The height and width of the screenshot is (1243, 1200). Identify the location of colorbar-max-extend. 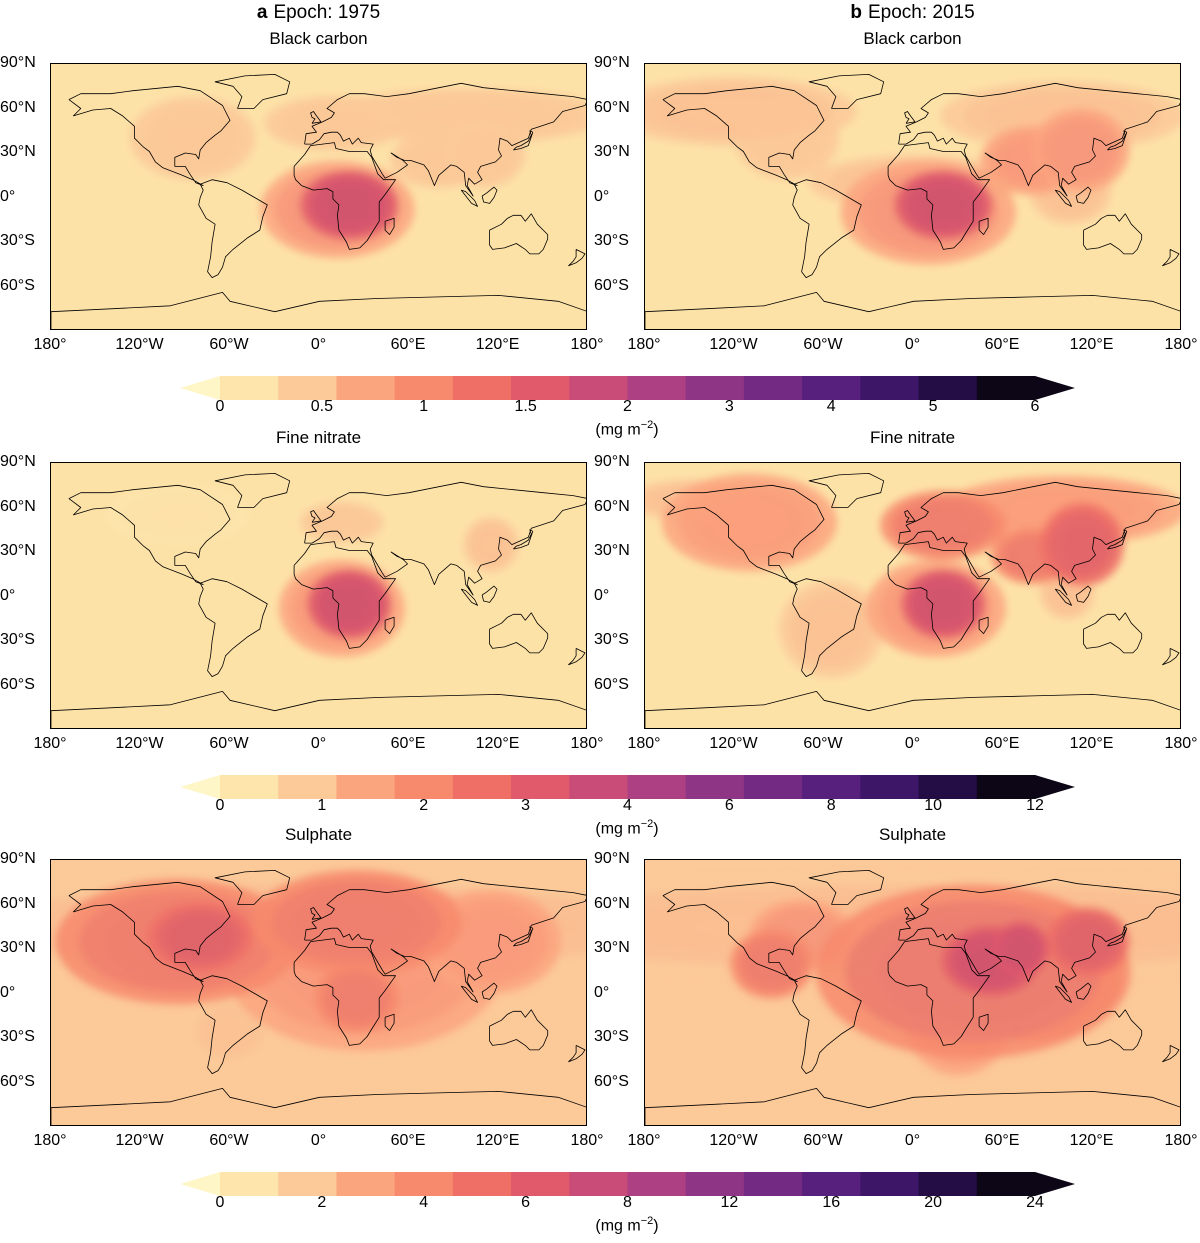
(1055, 787).